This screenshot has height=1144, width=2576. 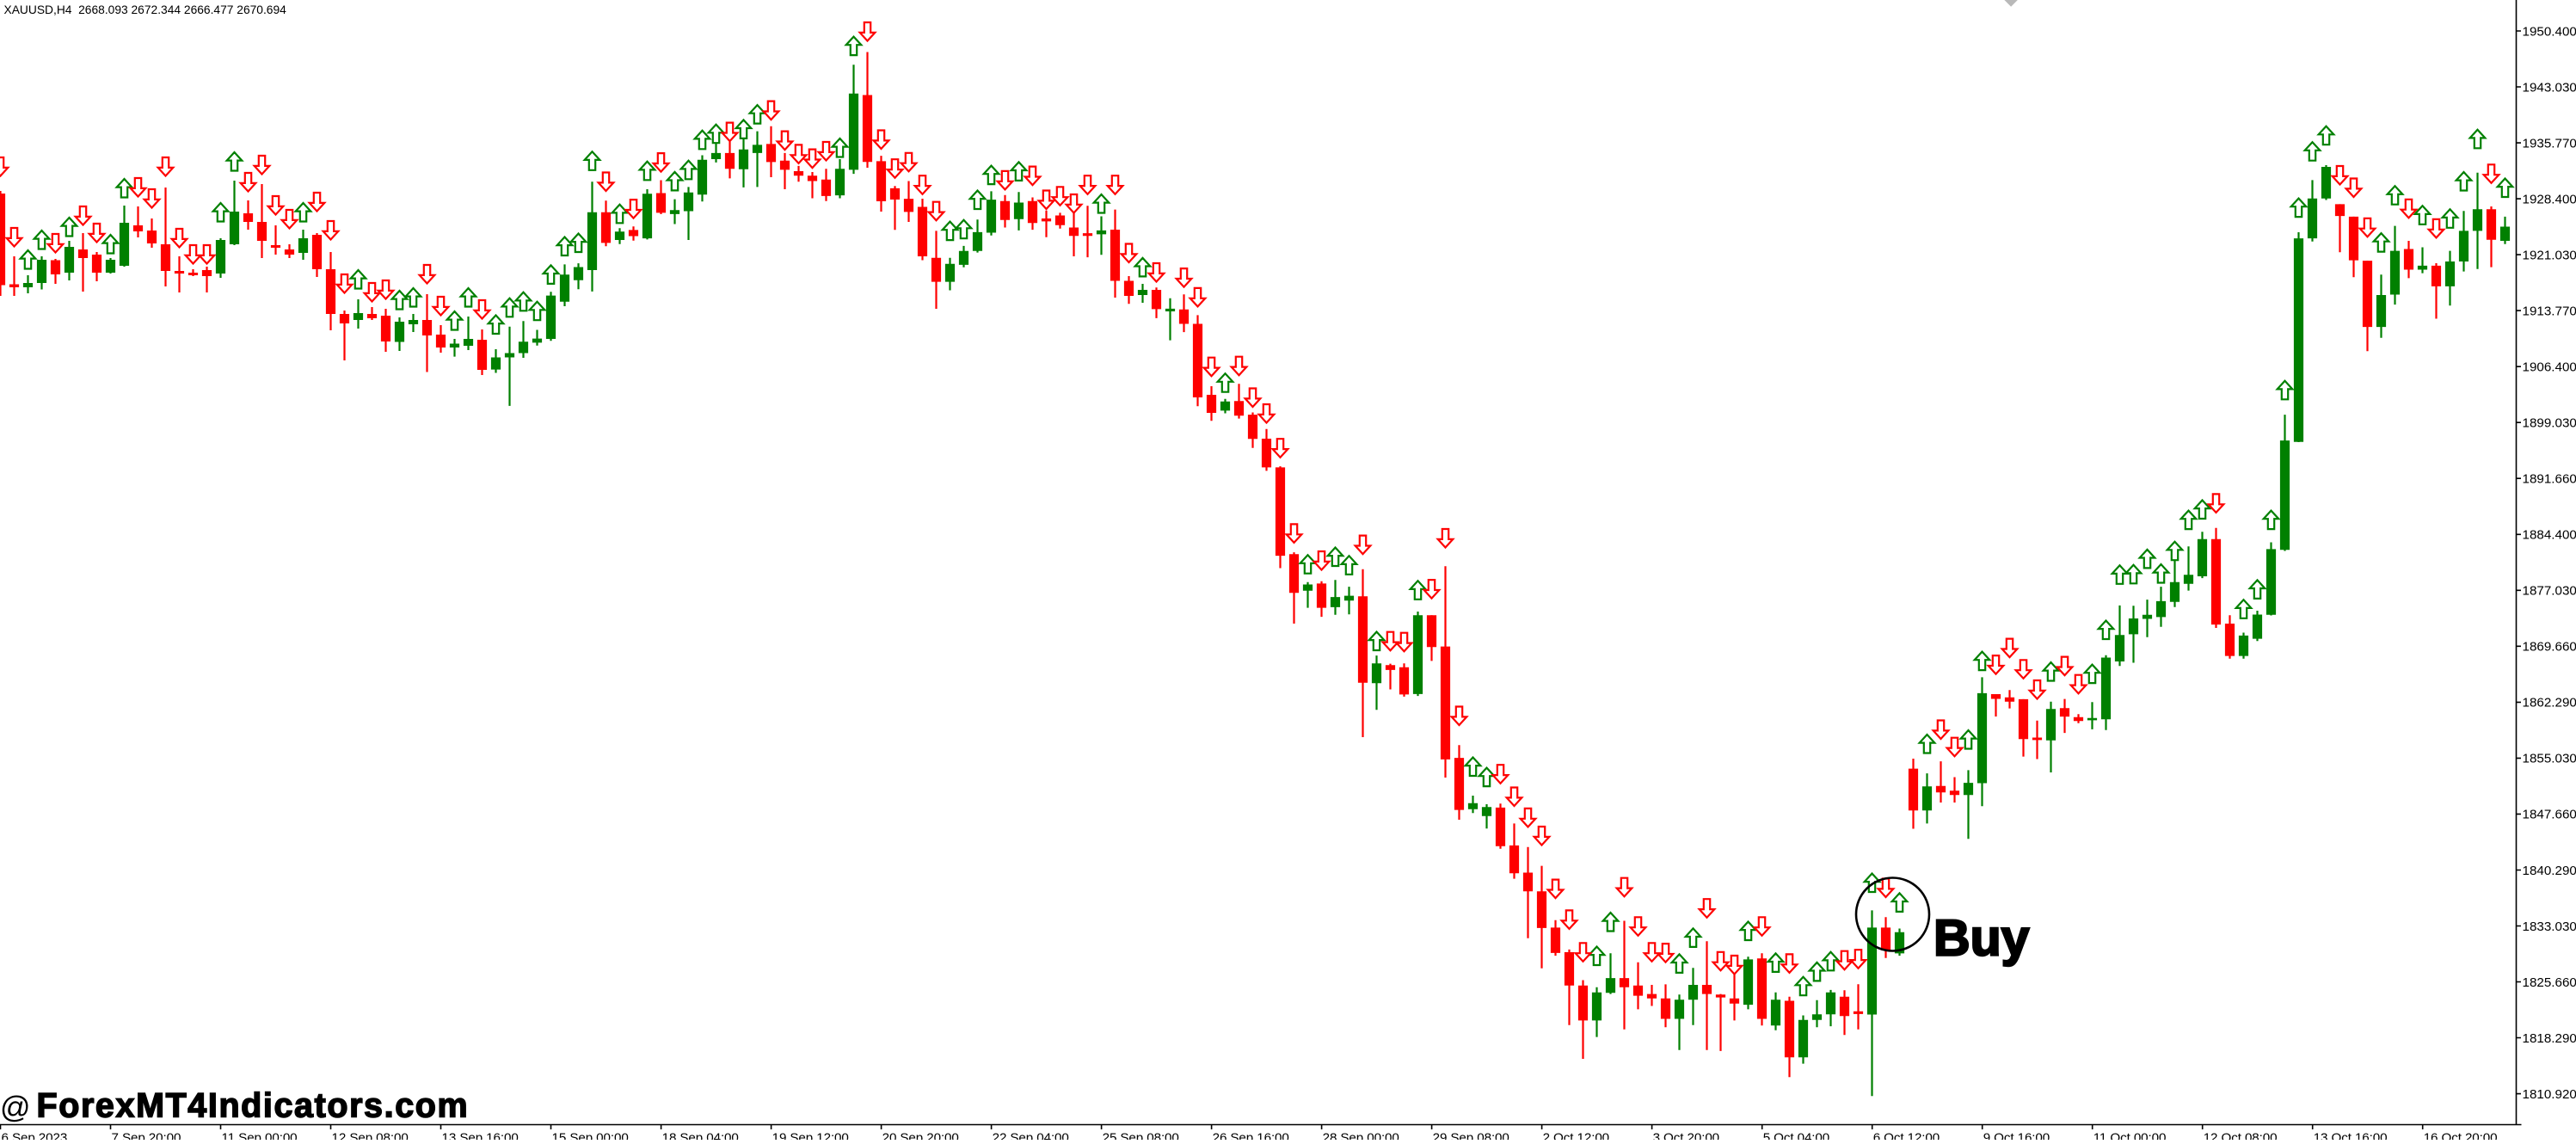 What do you see at coordinates (1141, 1135) in the screenshot?
I see `svg-text: 25 Sep 08:00` at bounding box center [1141, 1135].